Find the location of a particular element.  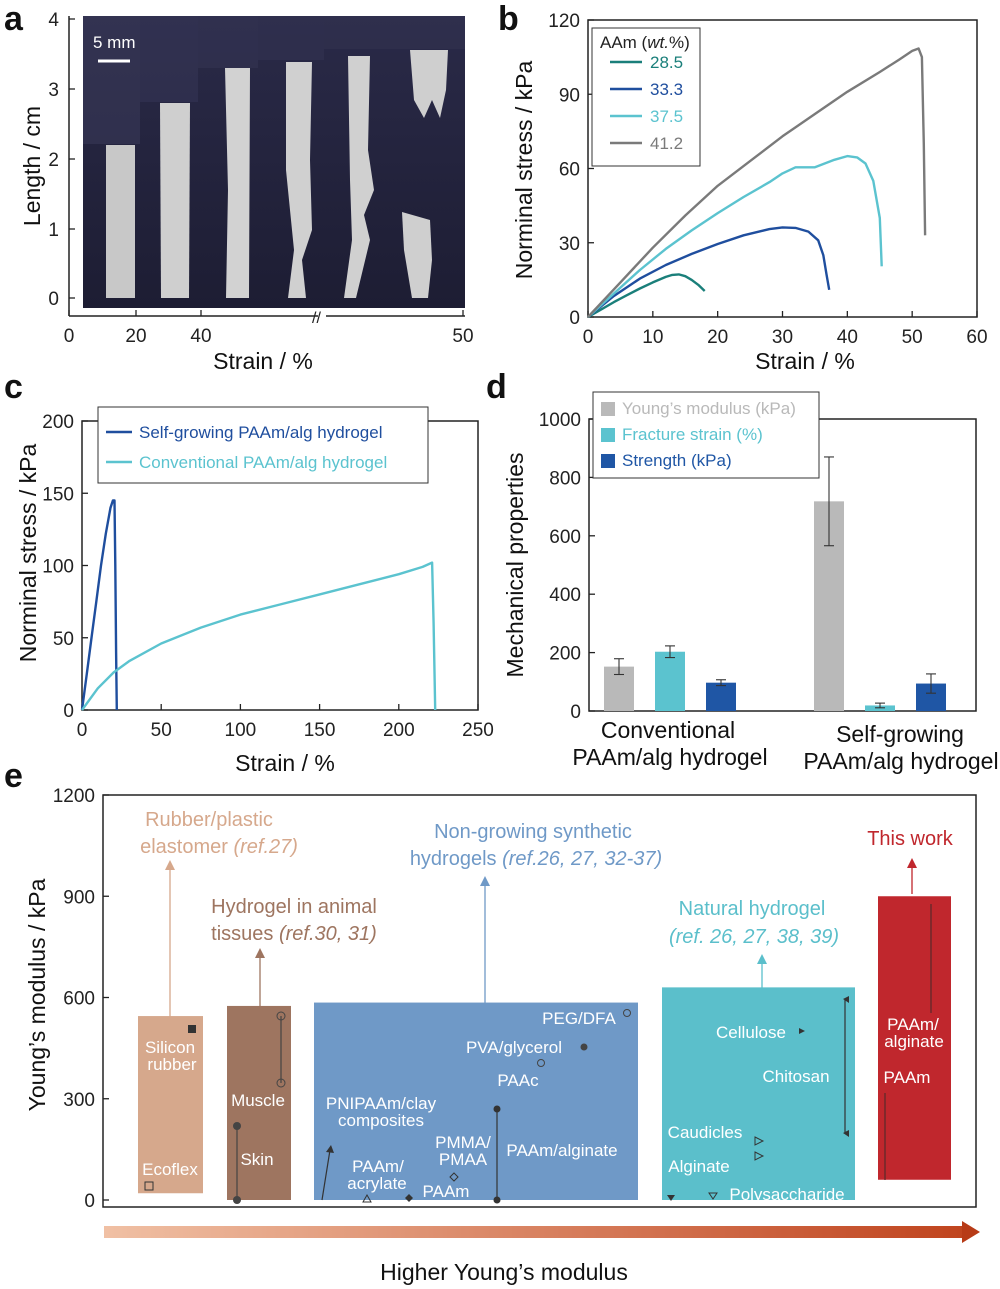

legend-label-b-28.5: 28.5 is located at coordinates (666, 62).